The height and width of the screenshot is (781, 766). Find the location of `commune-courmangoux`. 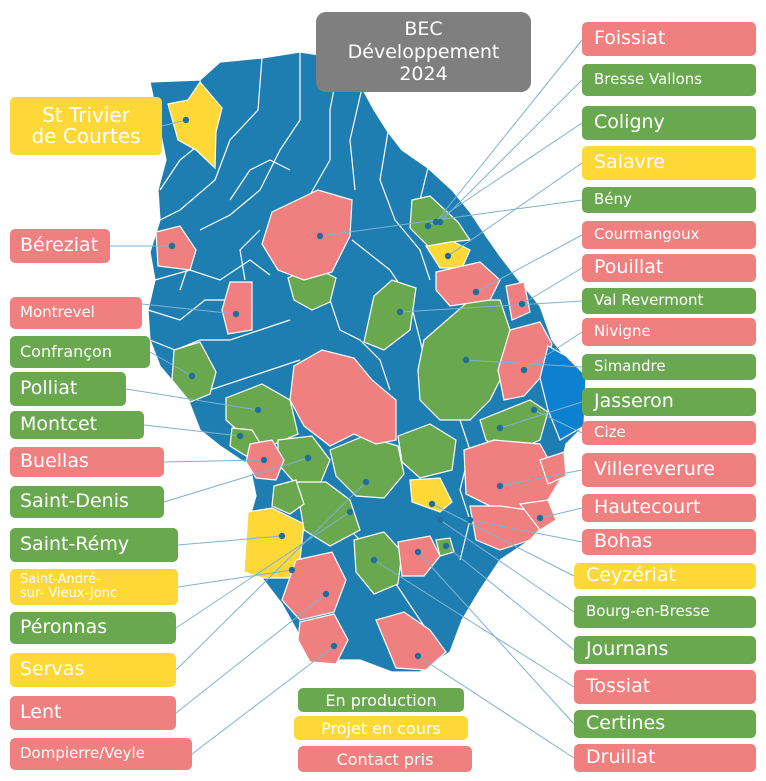

commune-courmangoux is located at coordinates (468, 284).